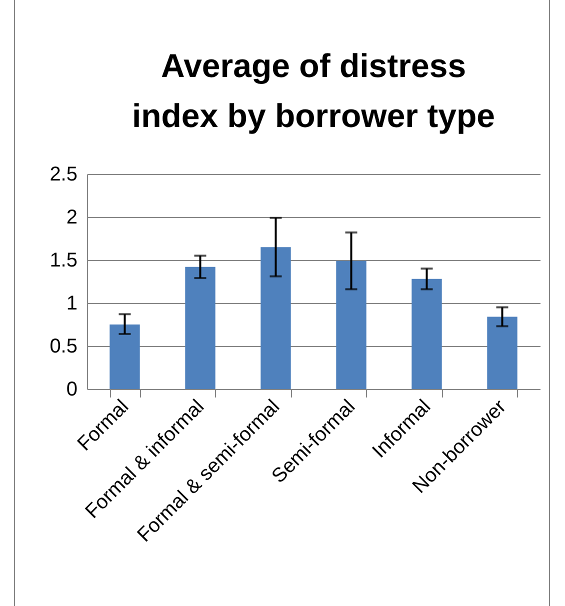 The height and width of the screenshot is (606, 565). I want to click on y-tick-label: 2, so click(72, 217).